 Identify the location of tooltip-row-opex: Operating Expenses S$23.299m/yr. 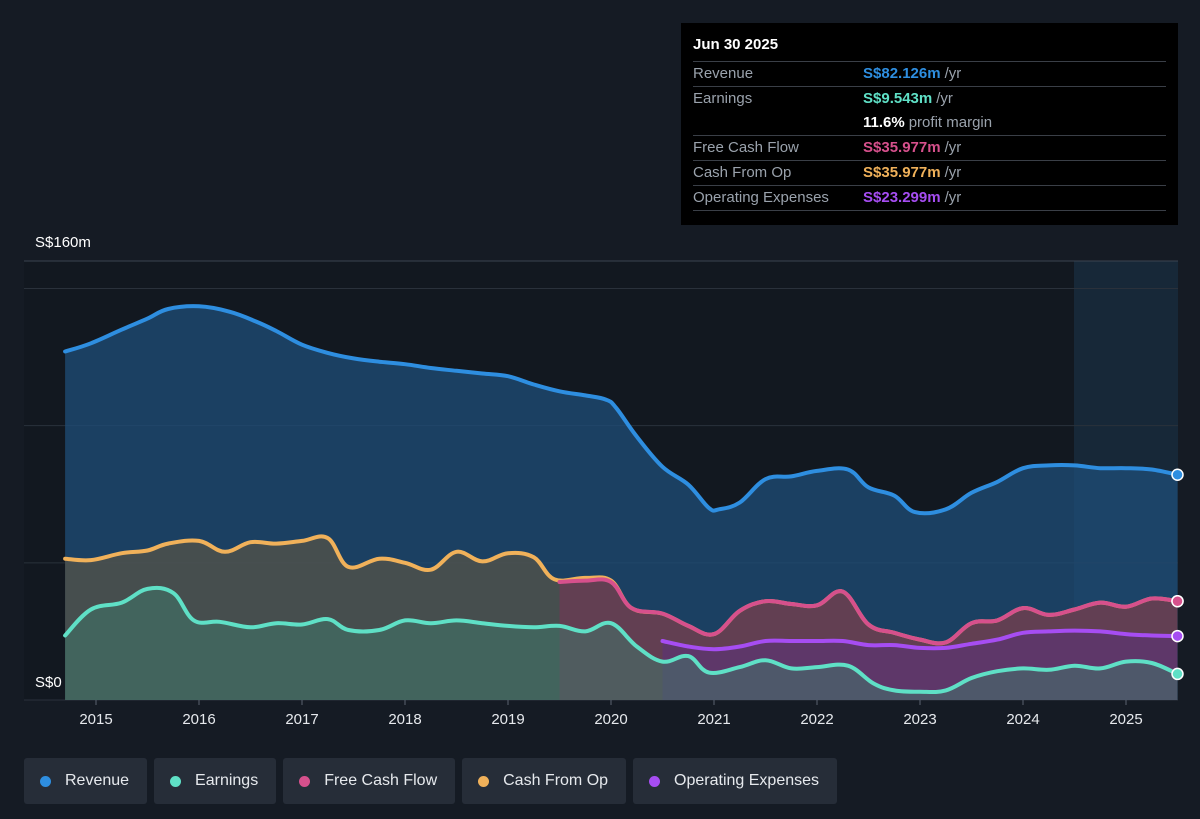
(929, 197).